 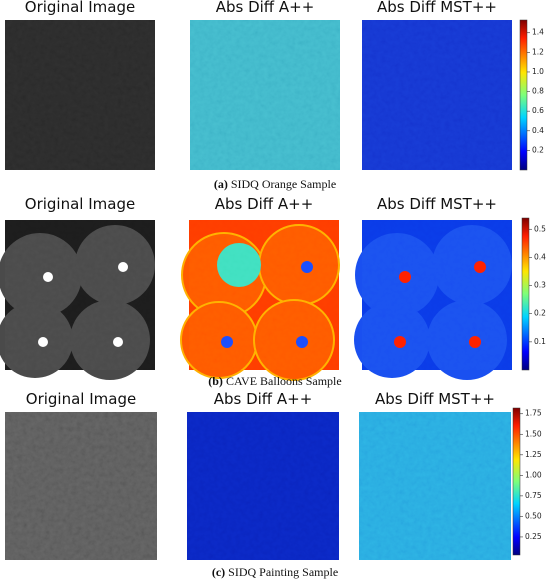 What do you see at coordinates (533, 433) in the screenshot?
I see `tick-label: 1.50` at bounding box center [533, 433].